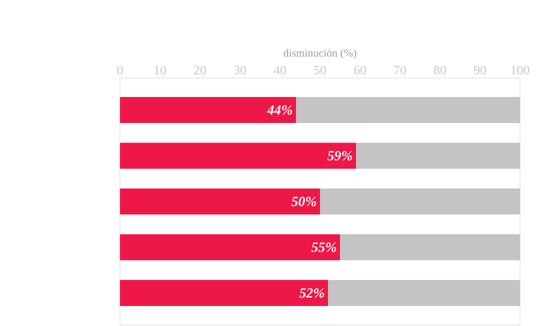  What do you see at coordinates (339, 155) in the screenshot?
I see `data-label: 59%` at bounding box center [339, 155].